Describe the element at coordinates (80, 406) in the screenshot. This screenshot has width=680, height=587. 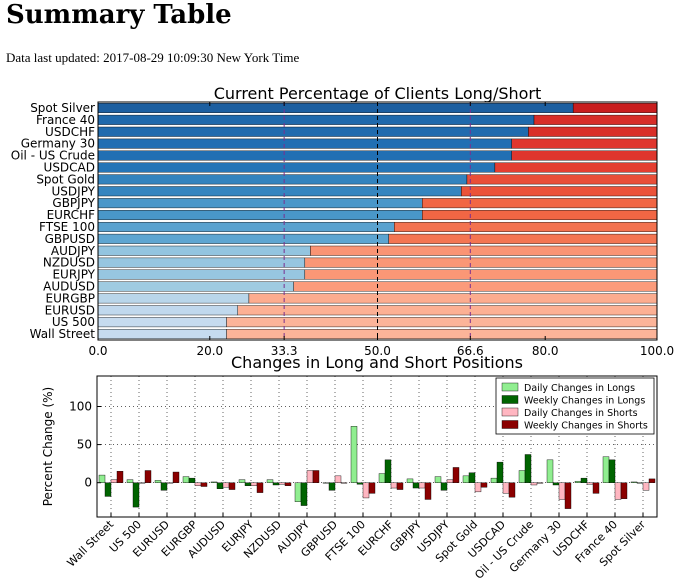
I see `y-tick-label: 100` at that location.